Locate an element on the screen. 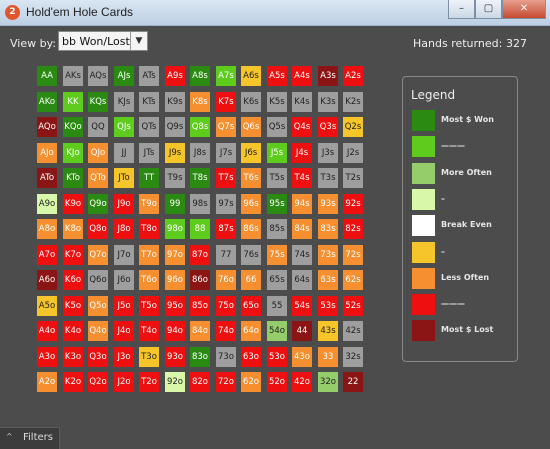  hand-cell-QJs: QJs is located at coordinates (124, 127).